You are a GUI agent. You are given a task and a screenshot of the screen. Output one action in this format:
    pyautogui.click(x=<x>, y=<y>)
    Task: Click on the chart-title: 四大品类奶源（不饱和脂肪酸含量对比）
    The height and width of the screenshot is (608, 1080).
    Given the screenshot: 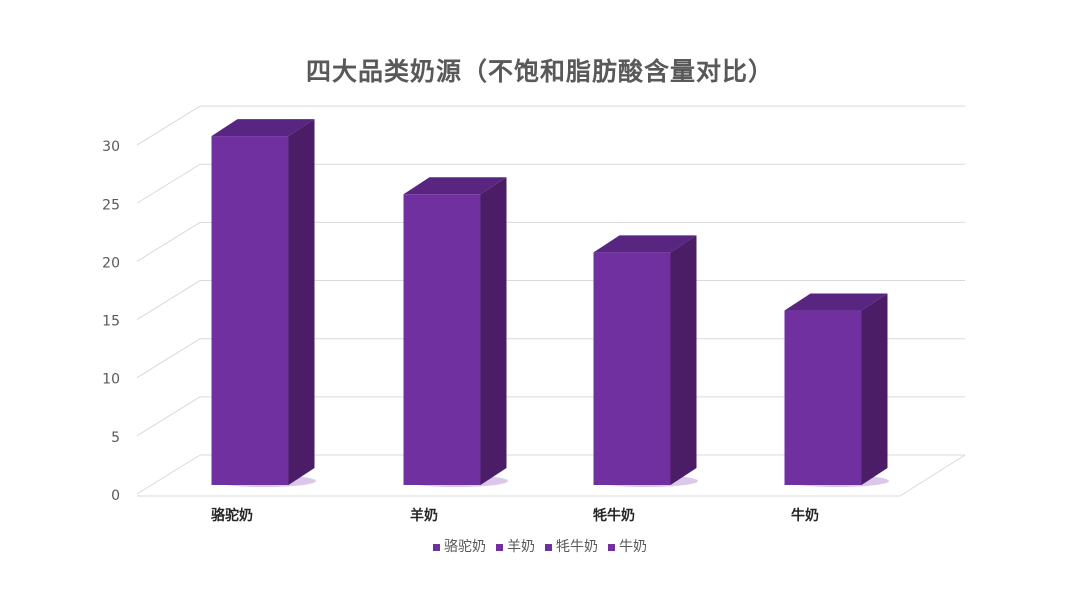 What is the action you would take?
    pyautogui.click(x=539, y=71)
    